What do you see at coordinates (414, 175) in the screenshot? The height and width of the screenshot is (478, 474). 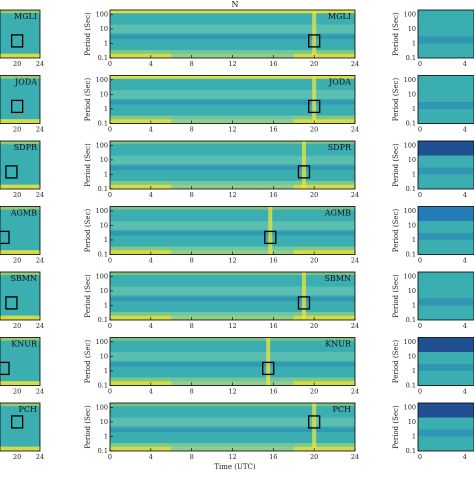 I see `right-y-tick-label: 1` at bounding box center [414, 175].